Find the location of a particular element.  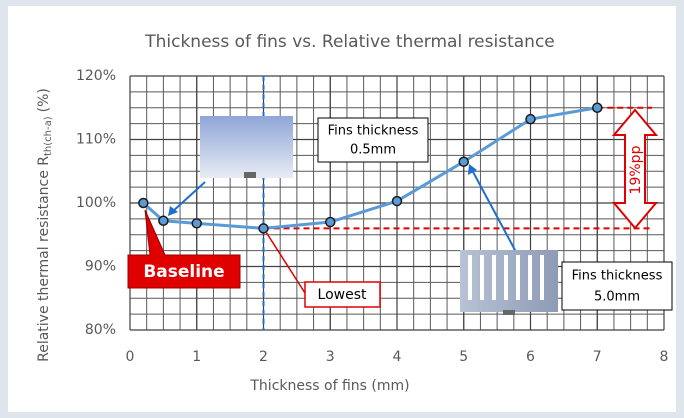

lowest-pointer is located at coordinates (285, 262).